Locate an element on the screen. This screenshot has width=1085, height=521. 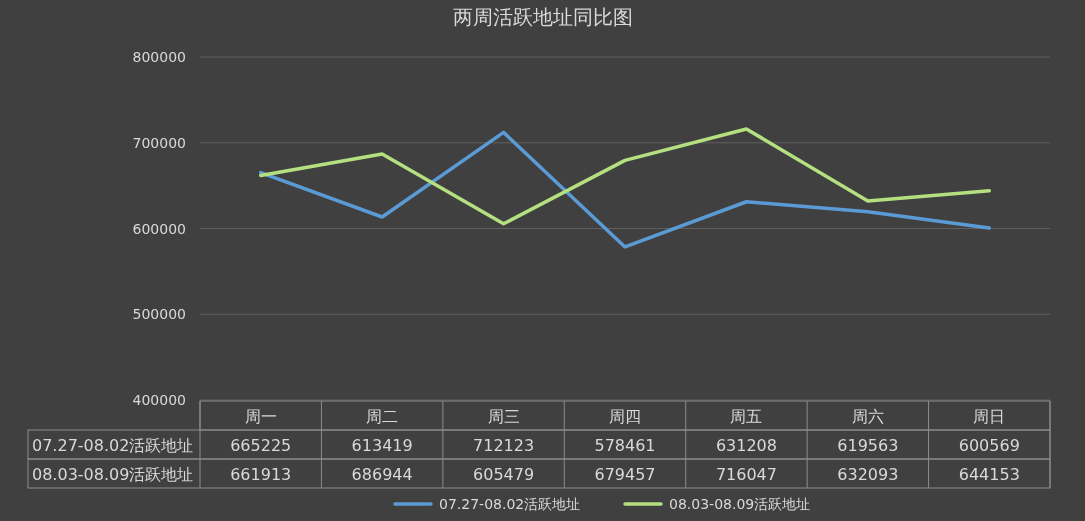
x-tick-label: 周二 is located at coordinates (382, 416).